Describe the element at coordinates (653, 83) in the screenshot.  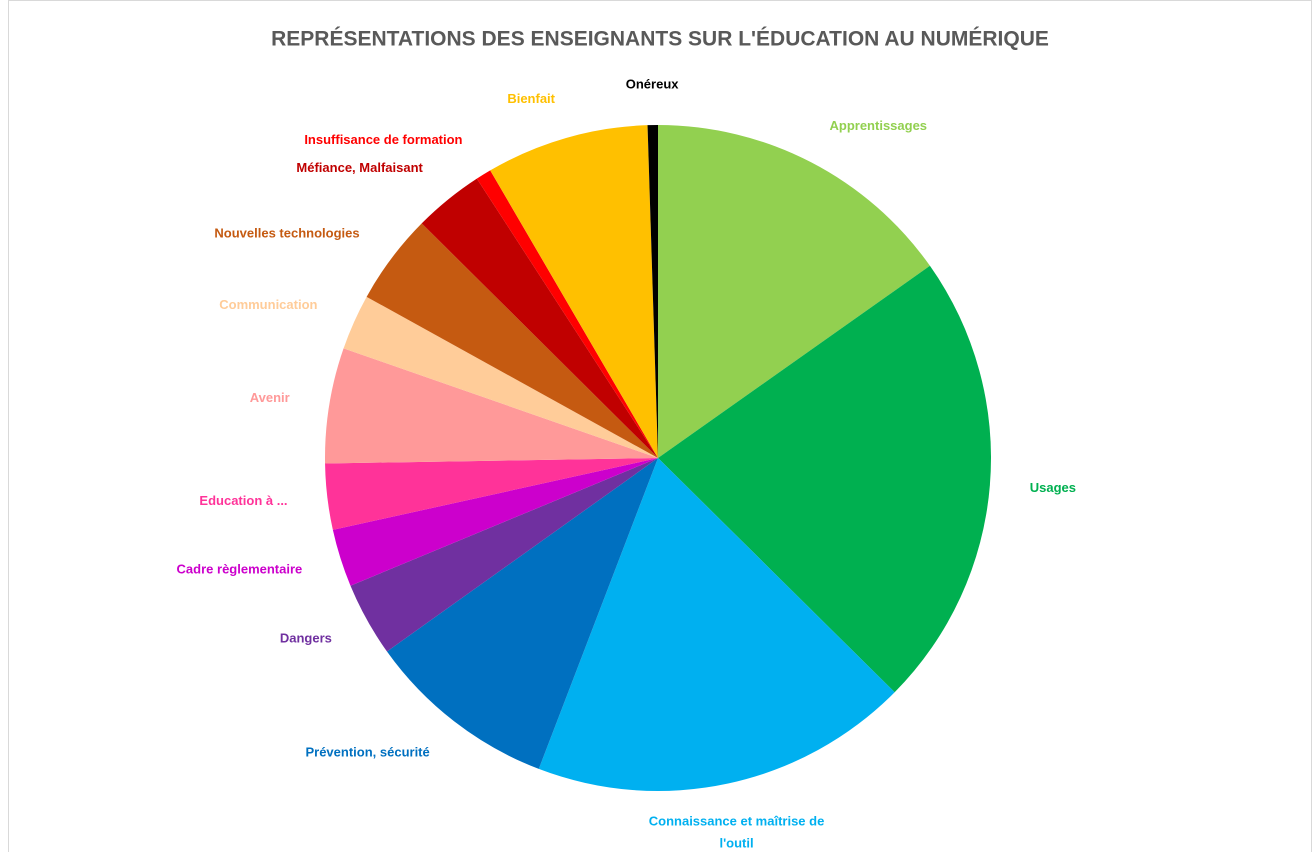
I see `slice-label: Onéreux` at that location.